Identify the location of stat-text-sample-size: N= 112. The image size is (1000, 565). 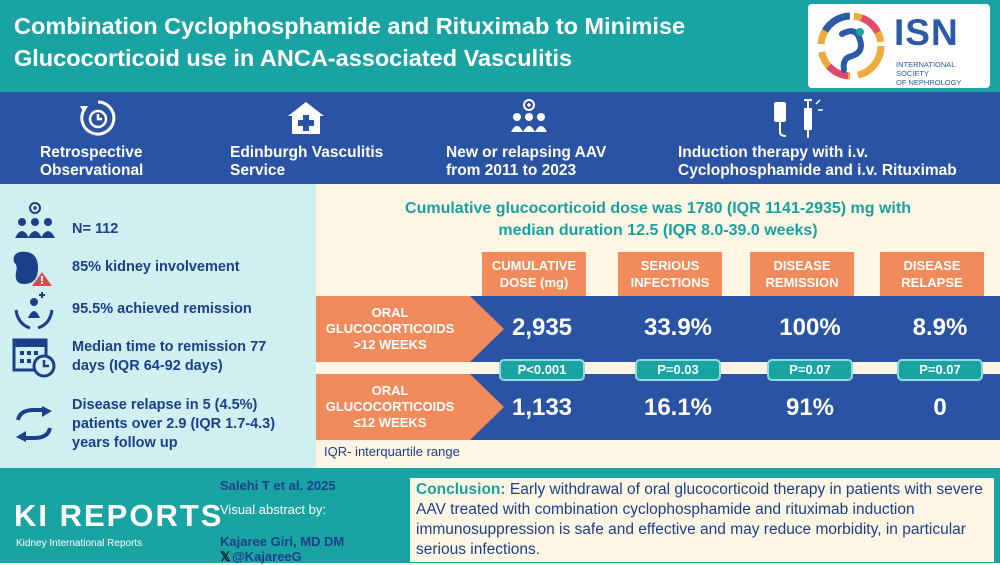
(95, 229).